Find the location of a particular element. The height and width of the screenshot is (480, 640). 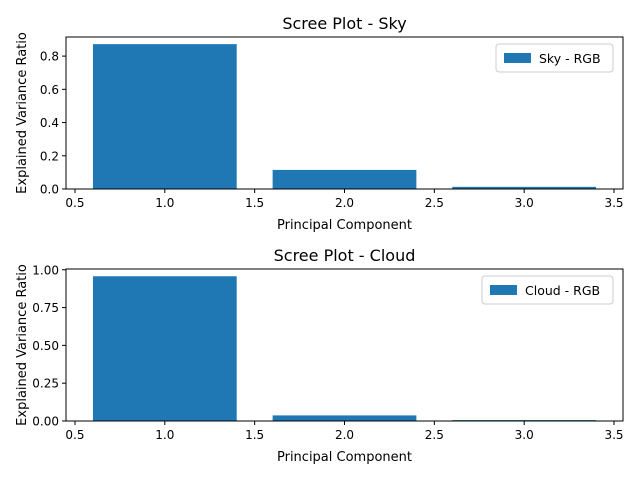

y-tick-label: 0.4 is located at coordinates (49, 123).